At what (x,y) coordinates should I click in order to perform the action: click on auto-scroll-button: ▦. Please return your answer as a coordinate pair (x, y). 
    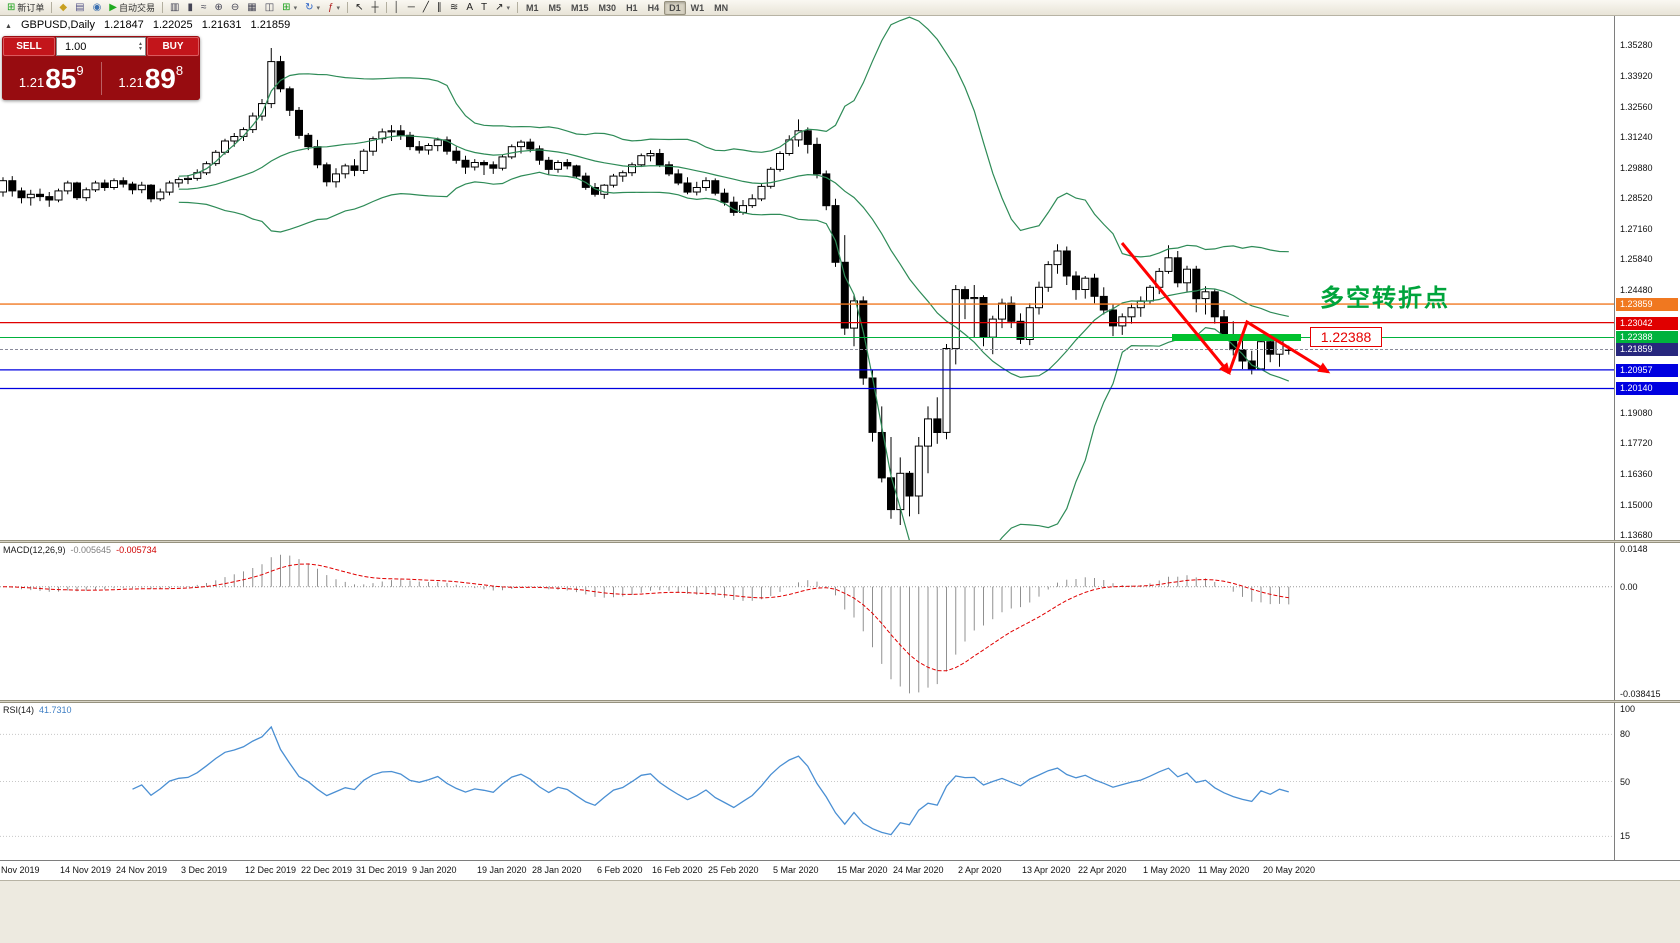
    Looking at the image, I should click on (251, 8).